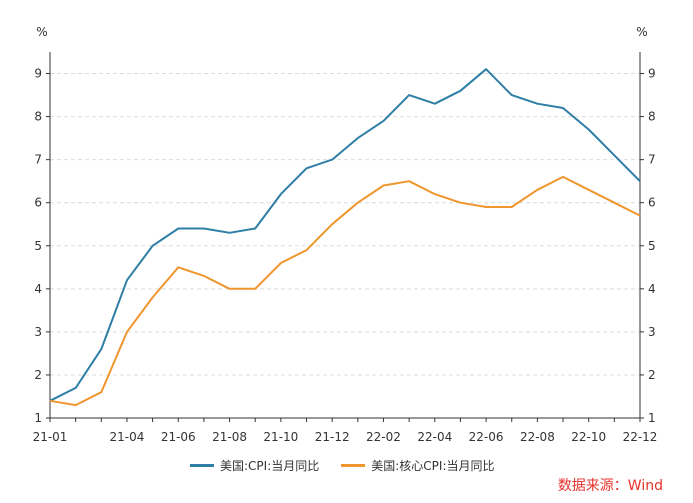  Describe the element at coordinates (202, 465) in the screenshot. I see `legend-swatch-cpi` at that location.